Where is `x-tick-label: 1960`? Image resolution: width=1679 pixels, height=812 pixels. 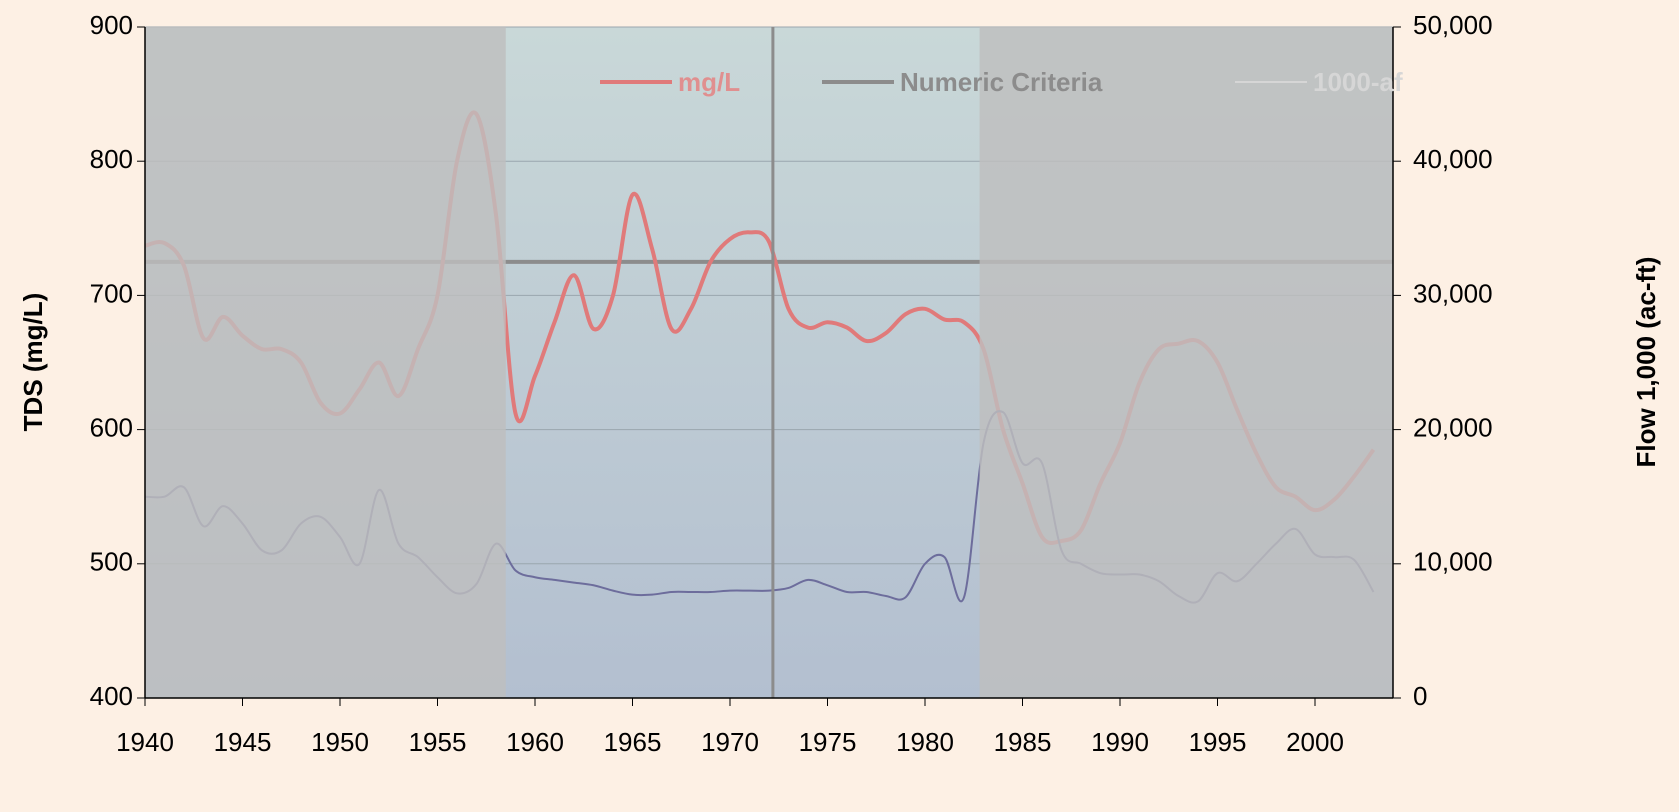 x-tick-label: 1960 is located at coordinates (535, 742).